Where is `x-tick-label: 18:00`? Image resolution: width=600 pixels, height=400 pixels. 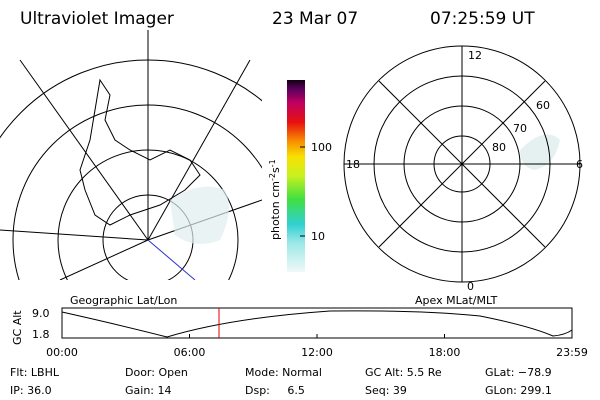 x-tick-label: 18:00 is located at coordinates (445, 352).